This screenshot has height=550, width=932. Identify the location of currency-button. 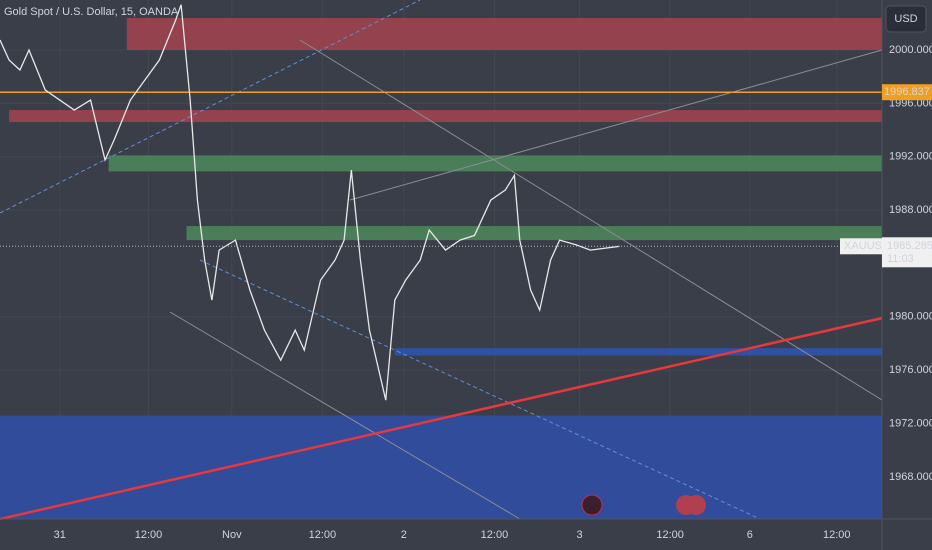
(906, 19).